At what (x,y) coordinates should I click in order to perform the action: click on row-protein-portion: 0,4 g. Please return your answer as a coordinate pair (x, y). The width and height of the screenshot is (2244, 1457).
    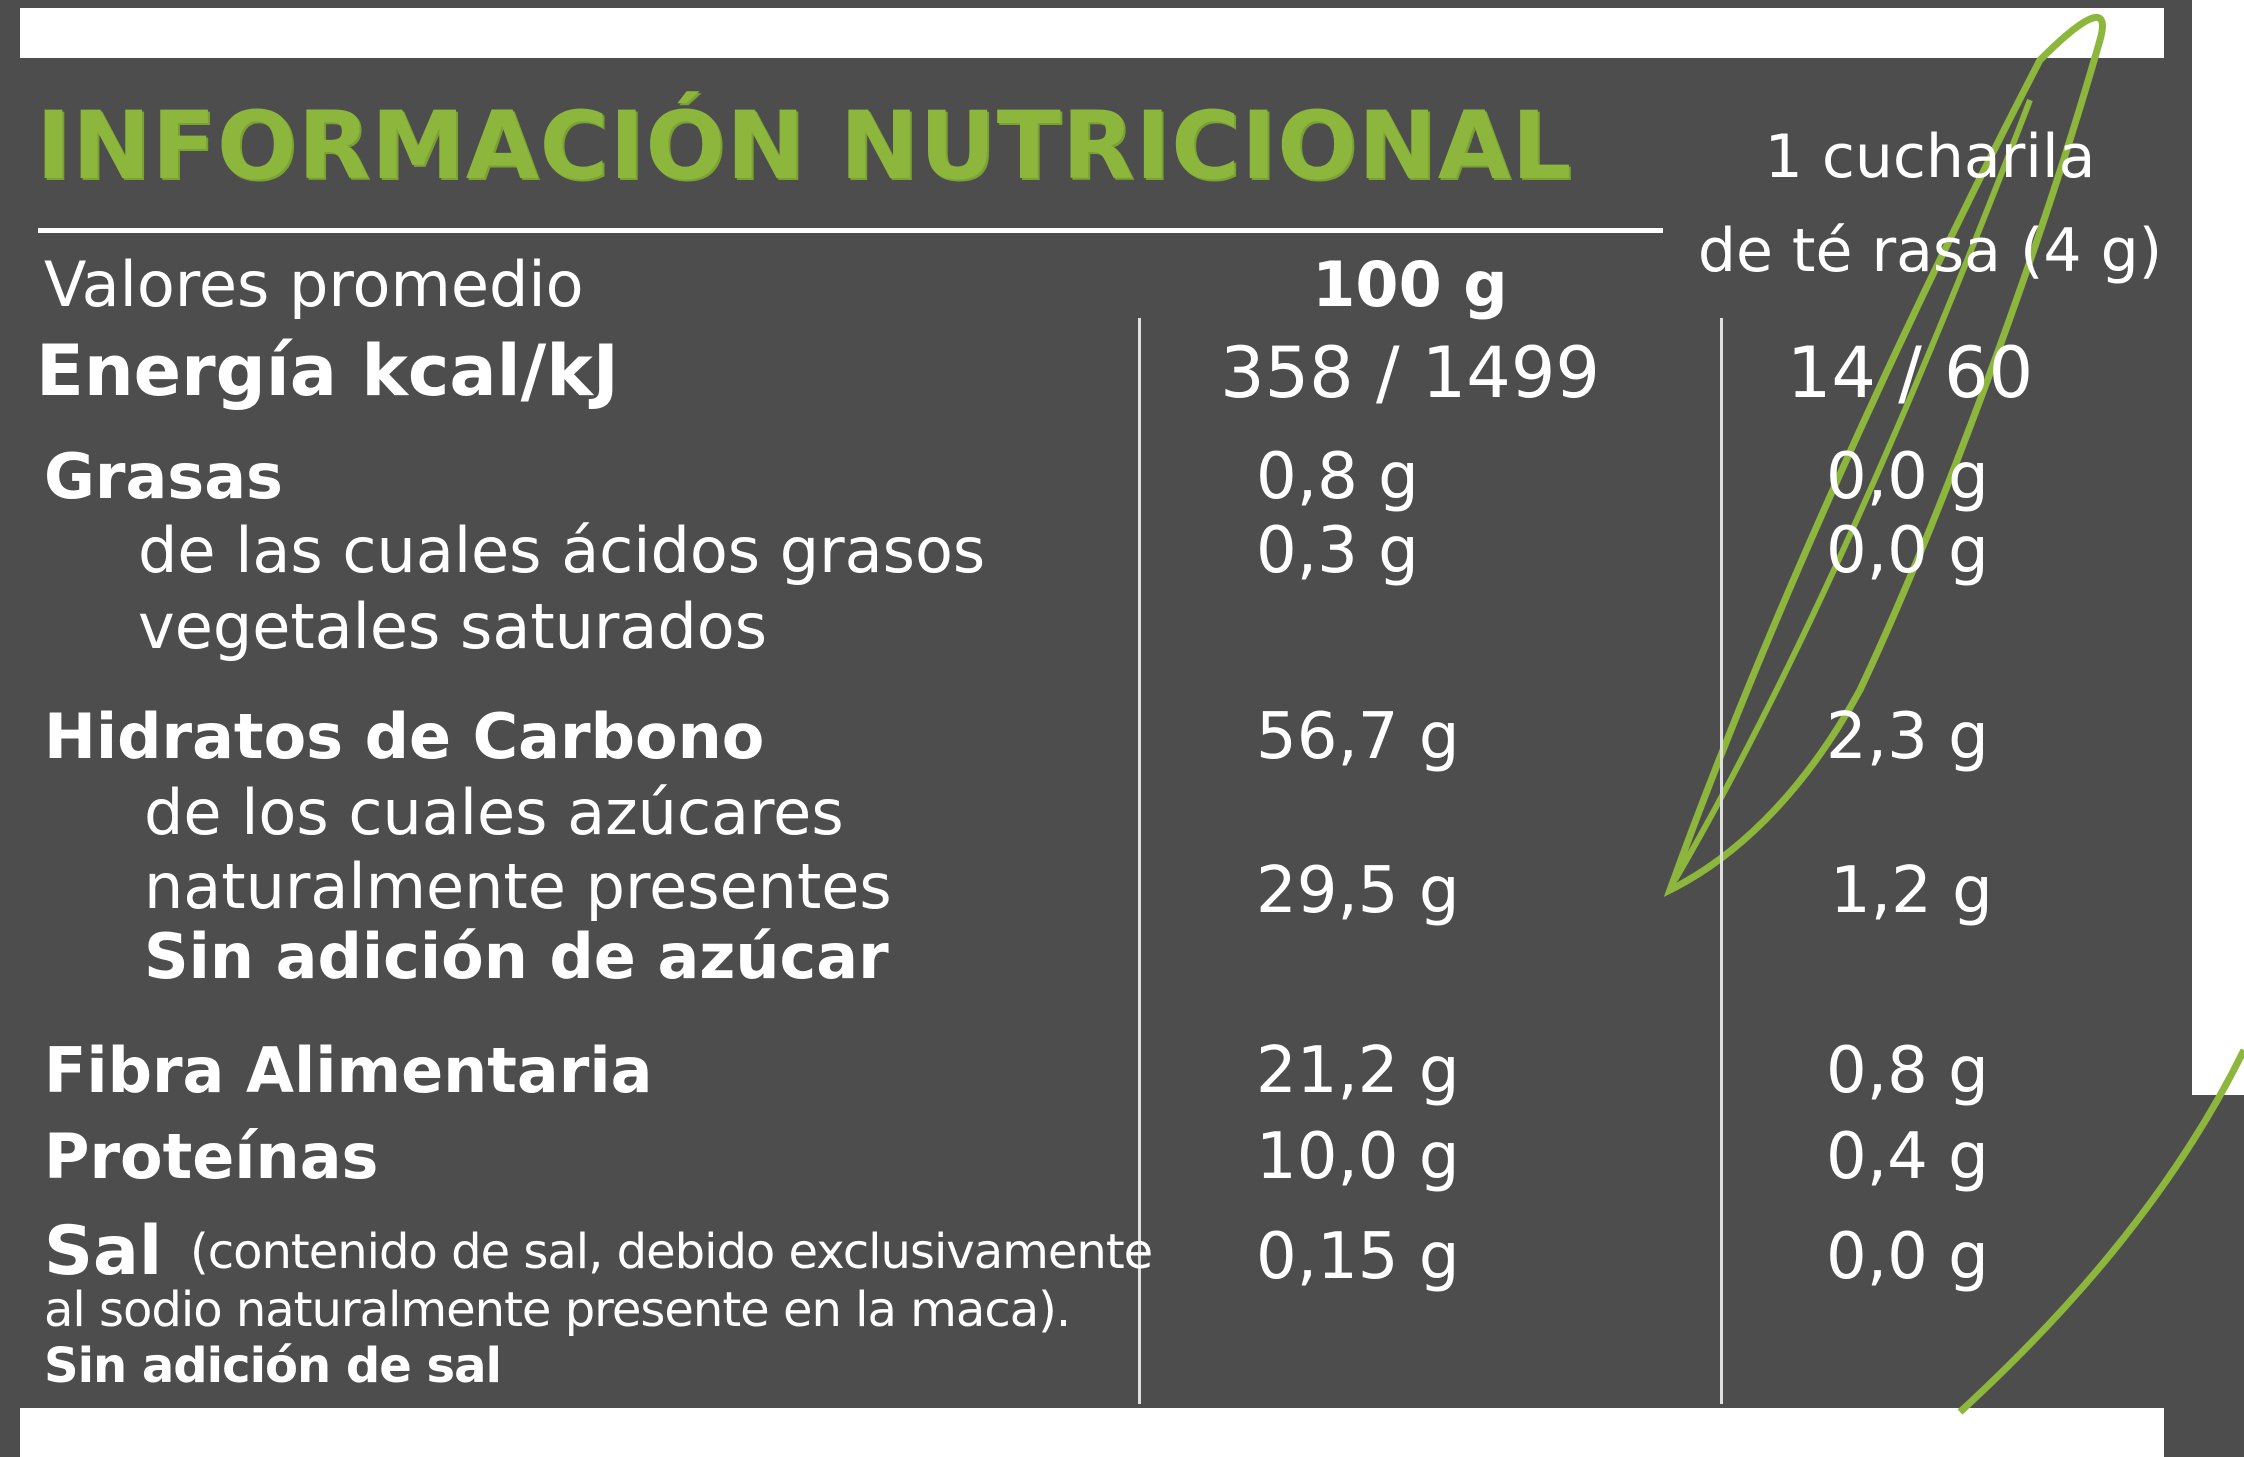
    Looking at the image, I should click on (1907, 1157).